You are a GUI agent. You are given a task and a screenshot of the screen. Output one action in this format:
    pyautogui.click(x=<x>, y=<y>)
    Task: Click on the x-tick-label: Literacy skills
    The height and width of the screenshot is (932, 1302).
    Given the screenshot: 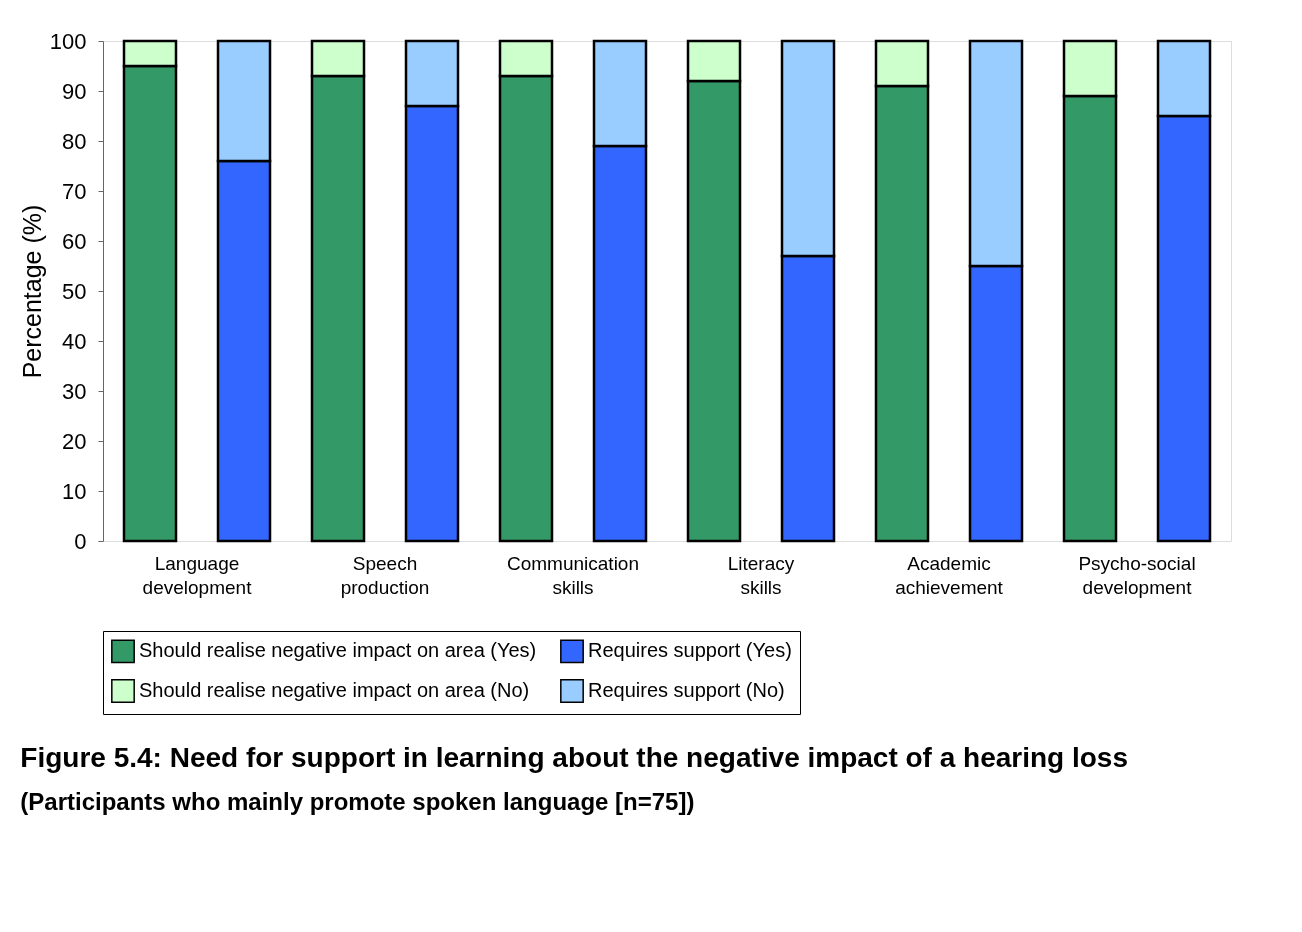 What is the action you would take?
    pyautogui.click(x=761, y=575)
    